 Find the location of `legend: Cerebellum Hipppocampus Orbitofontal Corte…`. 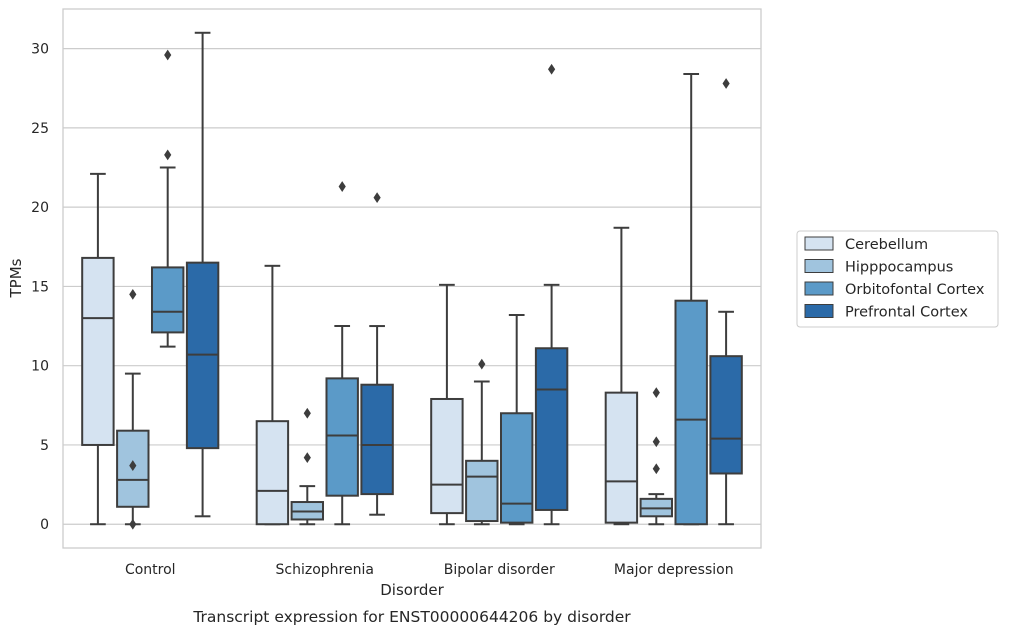

legend: Cerebellum Hipppocampus Orbitofontal Corte… is located at coordinates (897, 279).